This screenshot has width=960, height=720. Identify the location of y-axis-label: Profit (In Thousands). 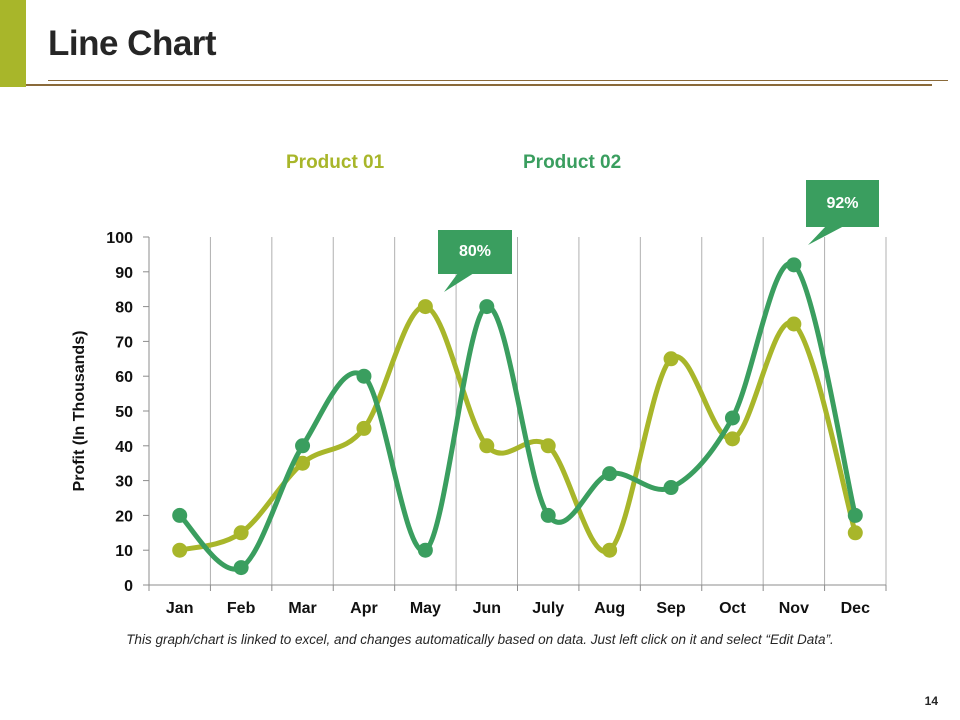
(79, 411).